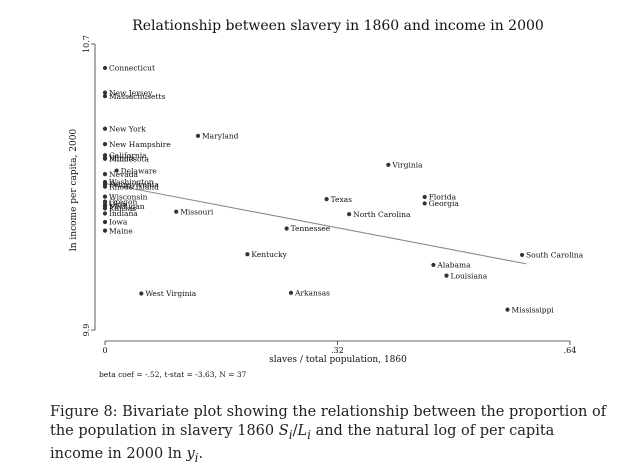  I want to click on data-point: Iowa, so click(115, 222).